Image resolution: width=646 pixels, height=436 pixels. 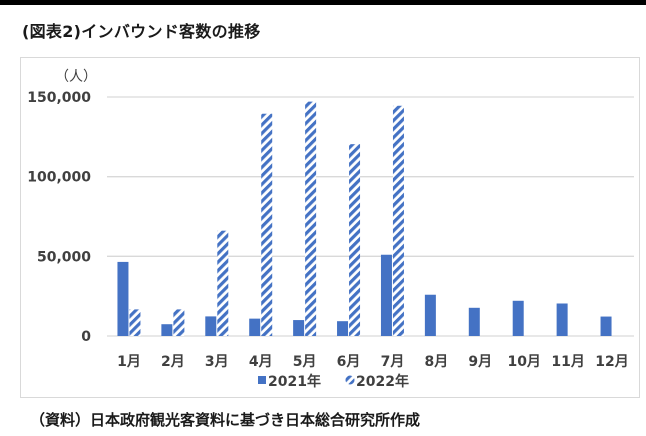 I want to click on x-tick-label: 10月, so click(x=523, y=362).